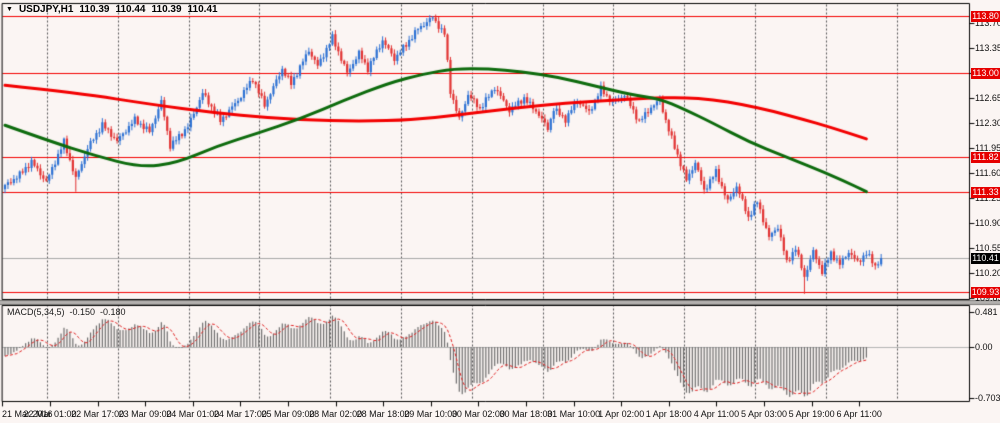 This screenshot has width=1000, height=423. Describe the element at coordinates (288, 414) in the screenshot. I see `time-tick-label: 25 Mar 09:00` at that location.